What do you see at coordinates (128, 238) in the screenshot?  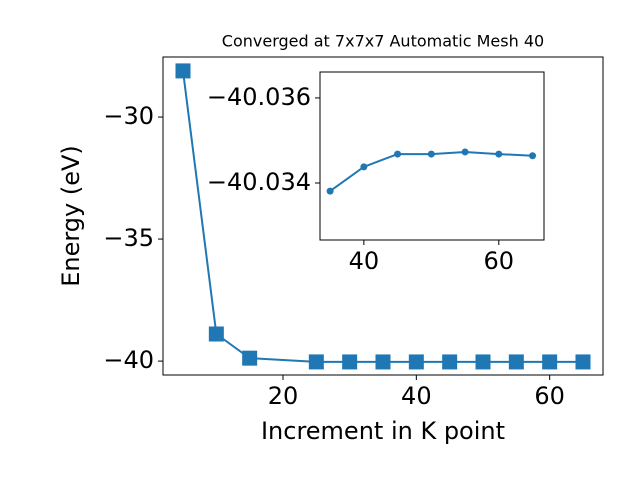 I see `y-tick-label: −35` at bounding box center [128, 238].